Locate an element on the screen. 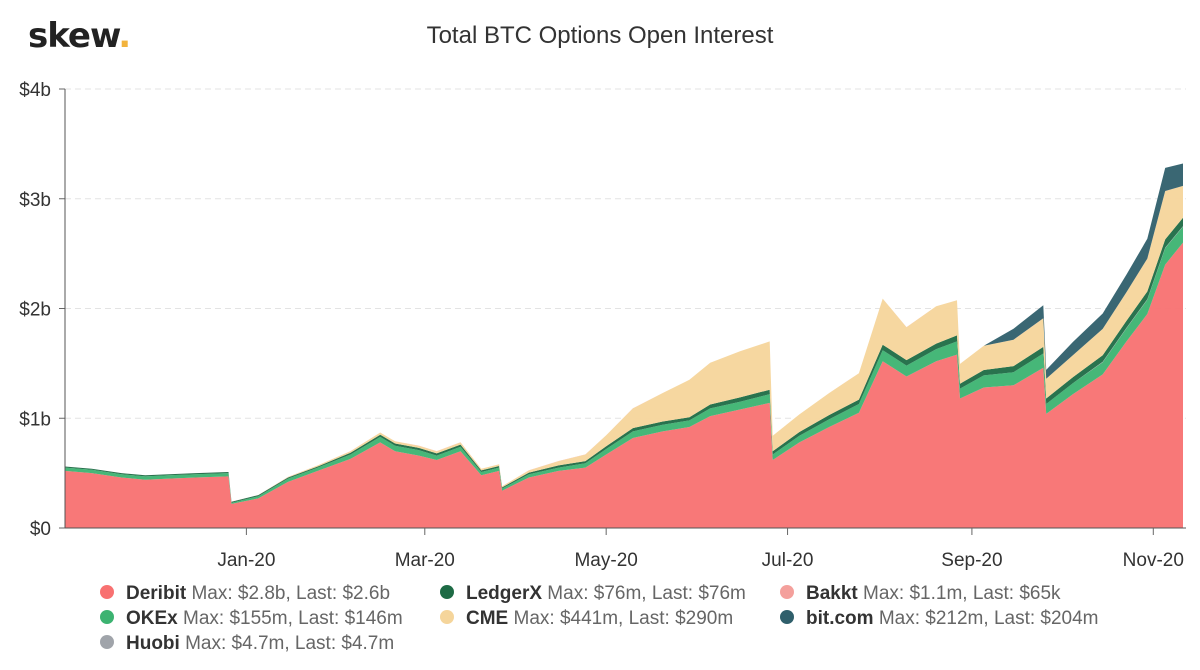  x-tick-label: May-20 is located at coordinates (605, 560).